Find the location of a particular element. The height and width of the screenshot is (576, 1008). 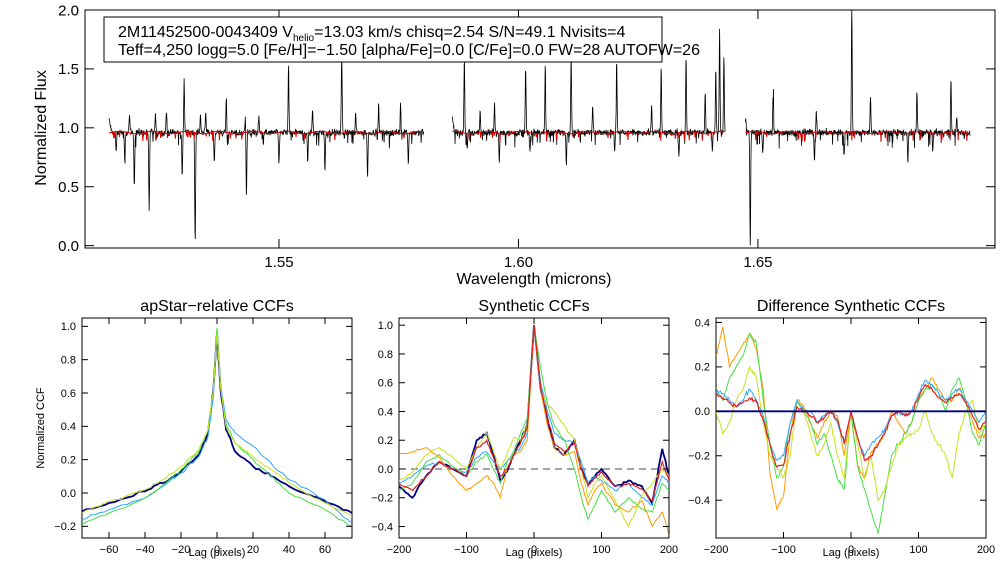

apstar-ccf-title: apStar−relative CCFs is located at coordinates (216, 306).